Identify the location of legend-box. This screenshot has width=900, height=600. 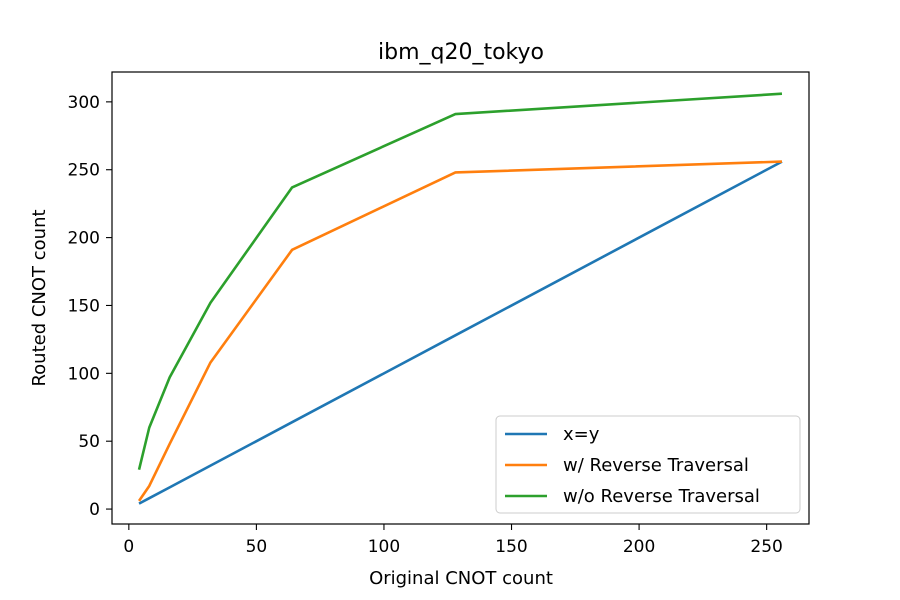
(648, 464).